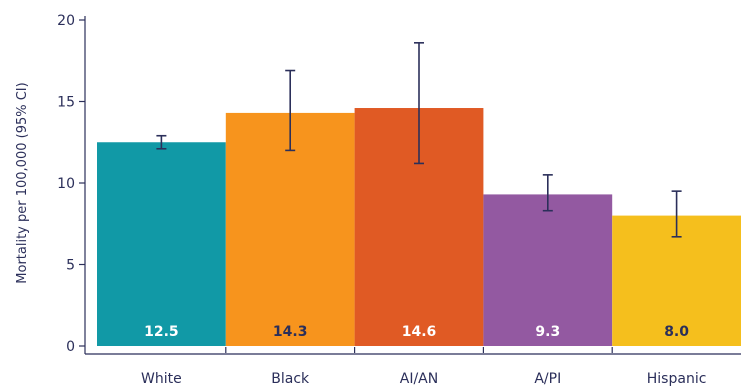  Describe the element at coordinates (70, 347) in the screenshot. I see `y-tick-label-0: 0` at that location.